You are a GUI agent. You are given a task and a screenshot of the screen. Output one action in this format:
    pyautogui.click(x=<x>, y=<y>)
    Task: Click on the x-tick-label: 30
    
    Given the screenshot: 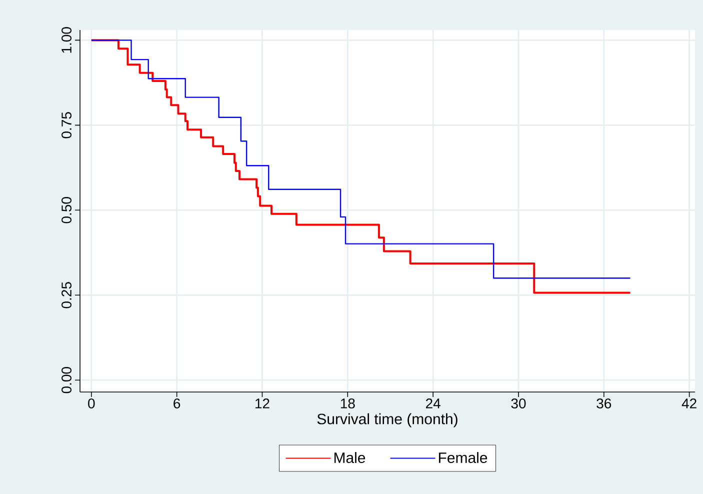 What is the action you would take?
    pyautogui.click(x=518, y=403)
    